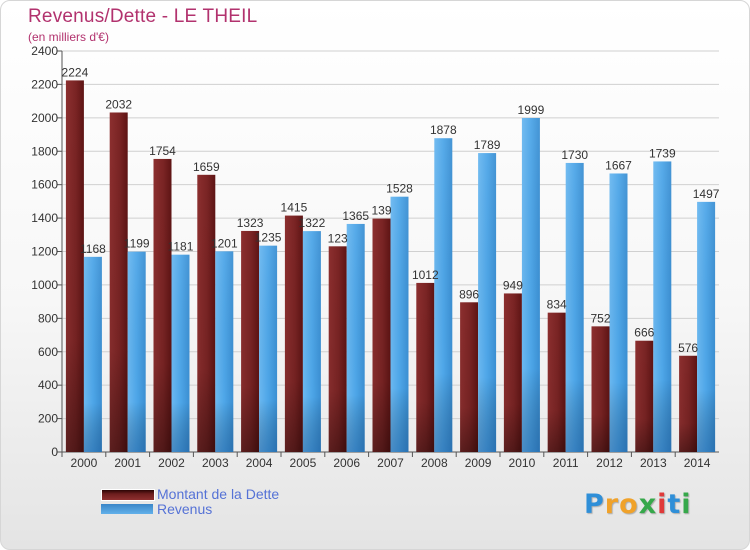 Image resolution: width=750 pixels, height=550 pixels. Describe the element at coordinates (44, 118) in the screenshot. I see `y-tick-label: 2000` at that location.